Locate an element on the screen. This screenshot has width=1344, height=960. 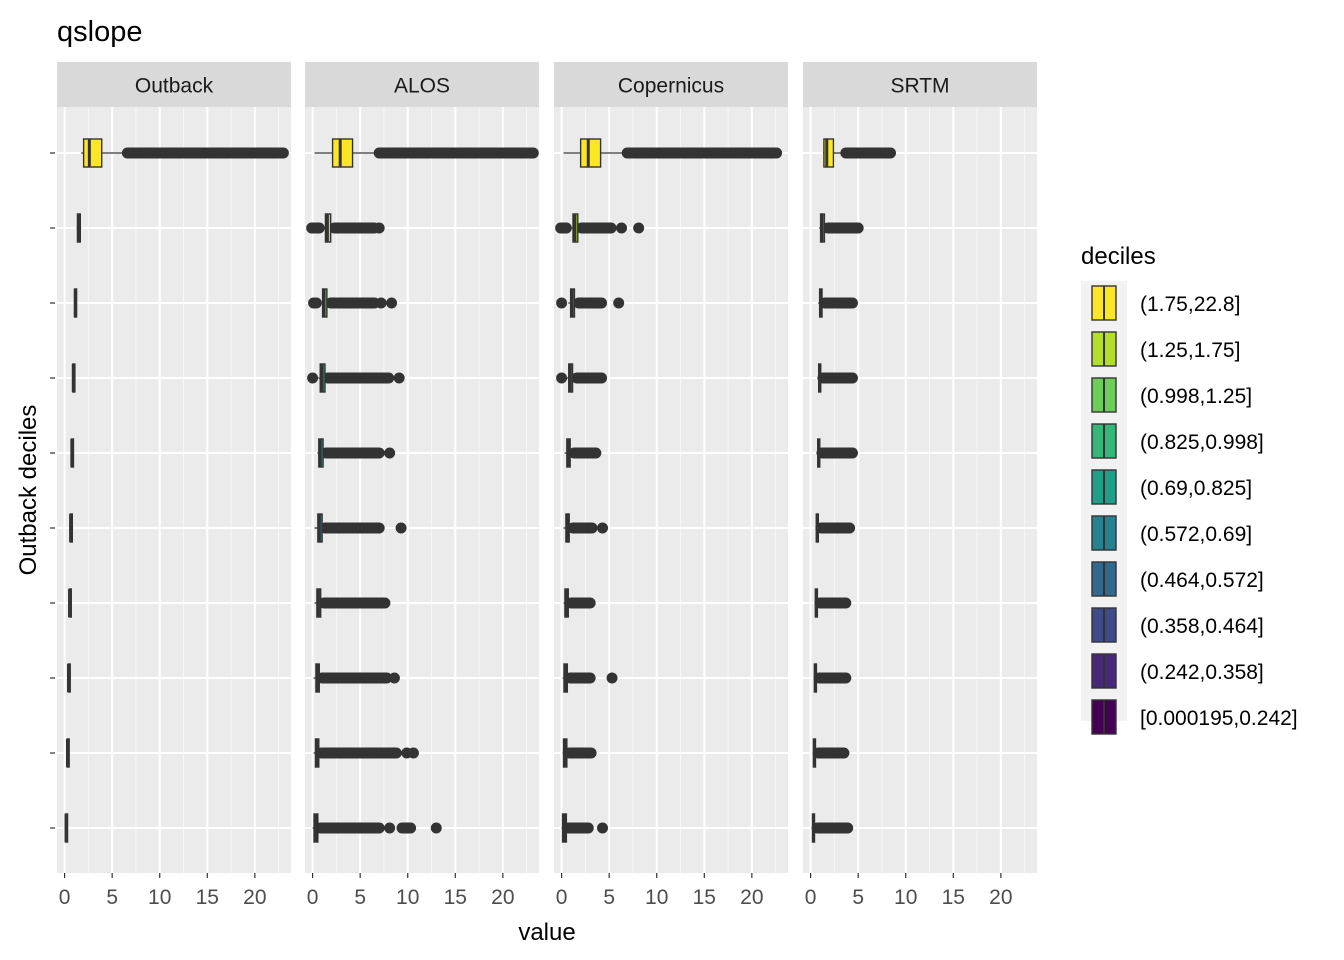
x-axis-label: value is located at coordinates (546, 932).